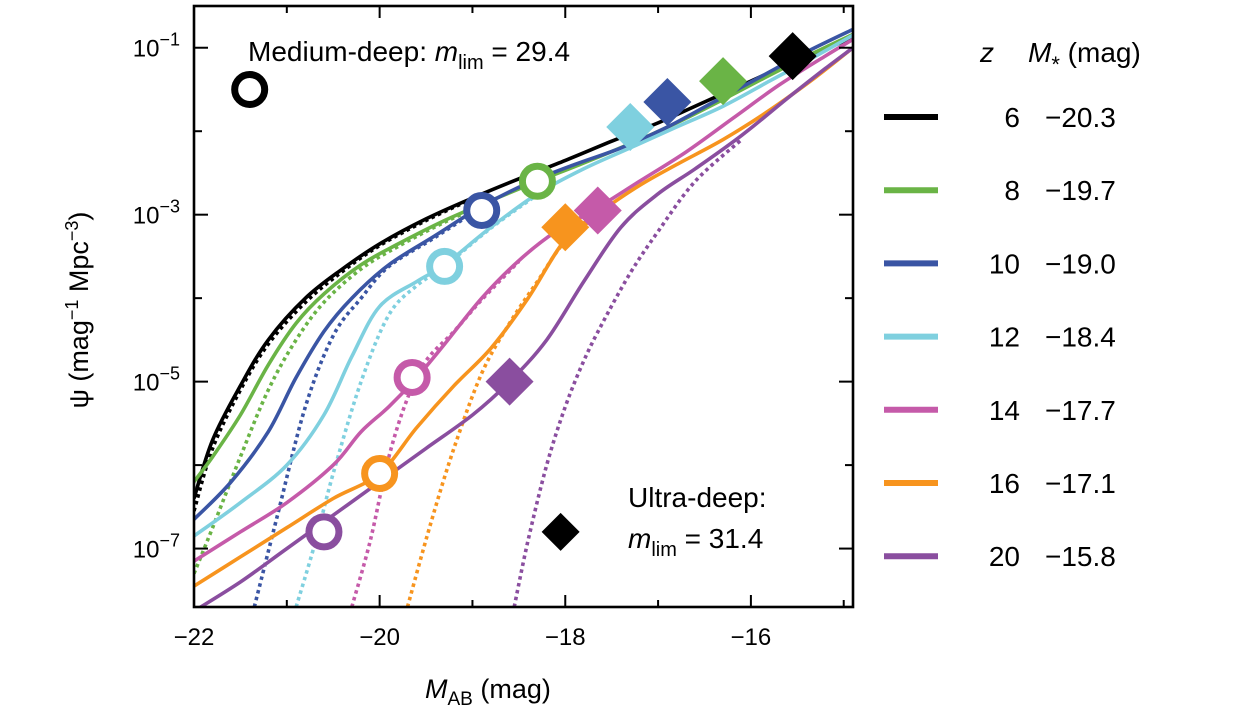  Describe the element at coordinates (156, 46) in the screenshot. I see `y-tick-label: 10⁻¹` at that location.